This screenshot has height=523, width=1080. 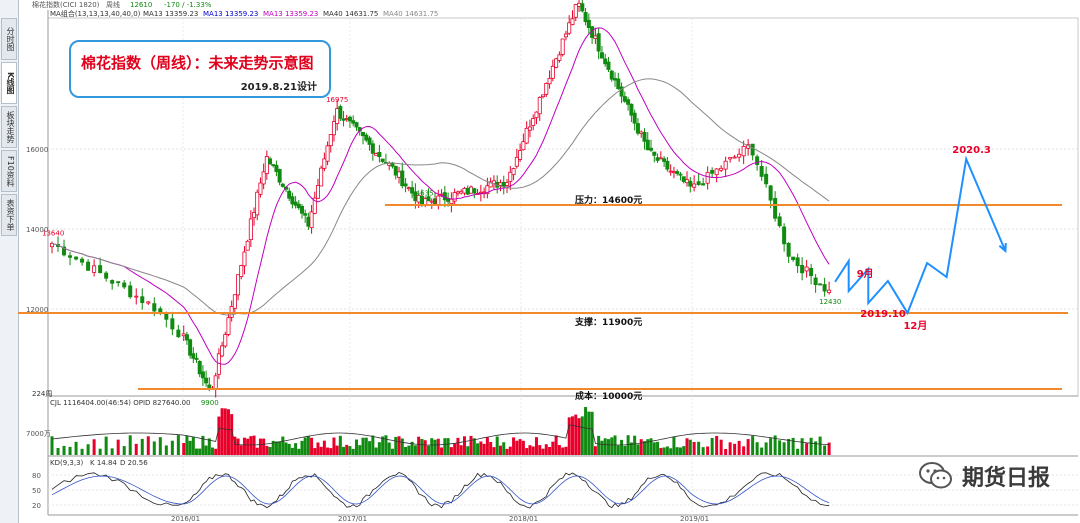 What do you see at coordinates (9, 171) in the screenshot?
I see `side-tab-3: F10资料` at bounding box center [9, 171].